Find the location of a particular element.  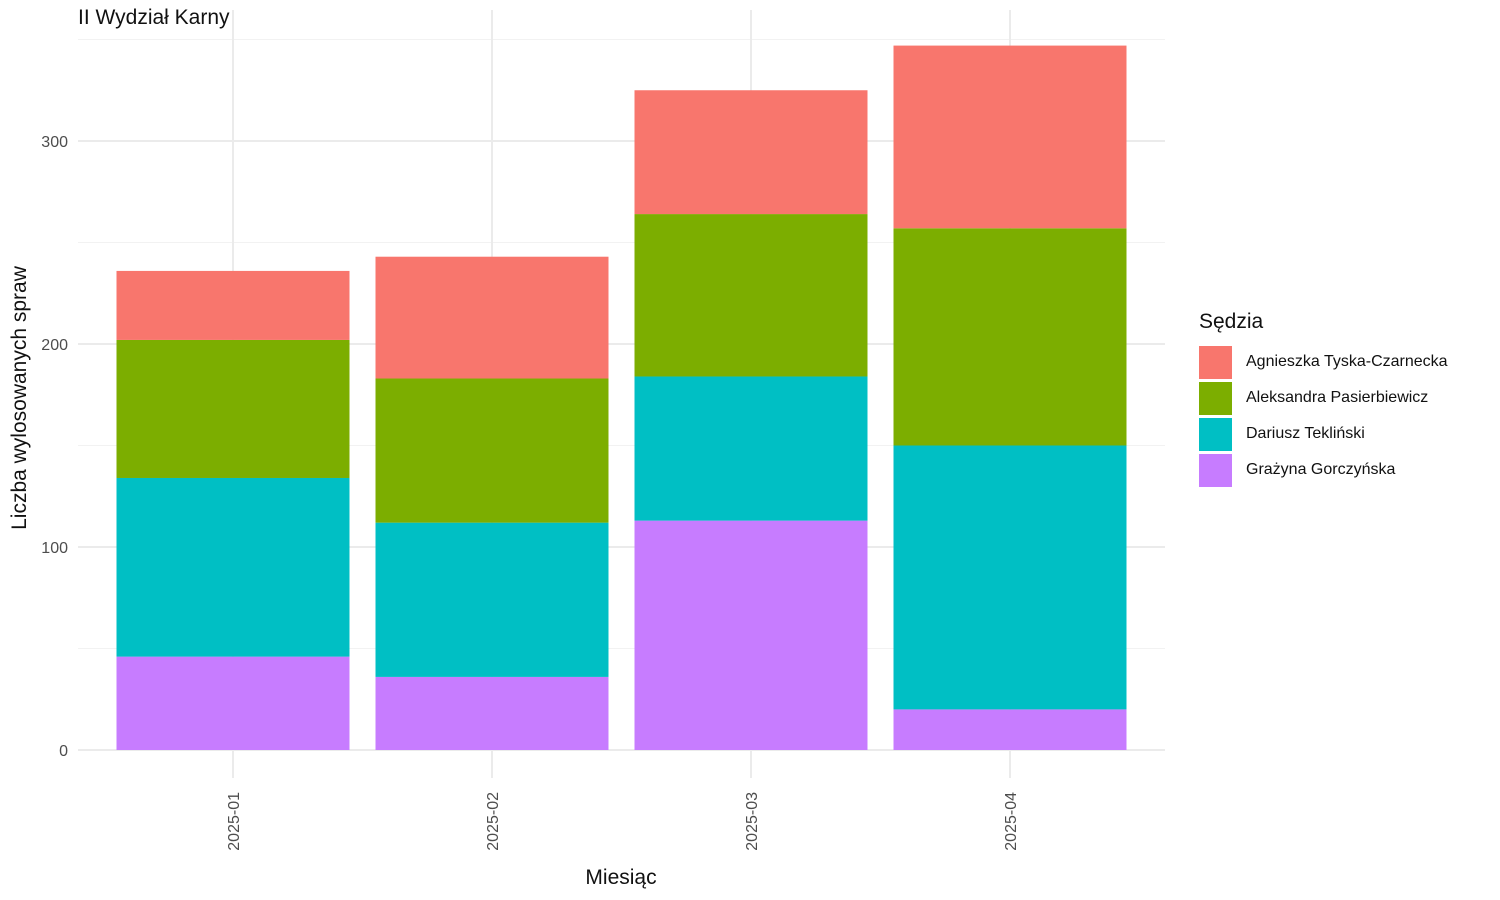

x-tick-labels: 2025-01 2025-02 2025-03 2025-04 is located at coordinates (623, 821).